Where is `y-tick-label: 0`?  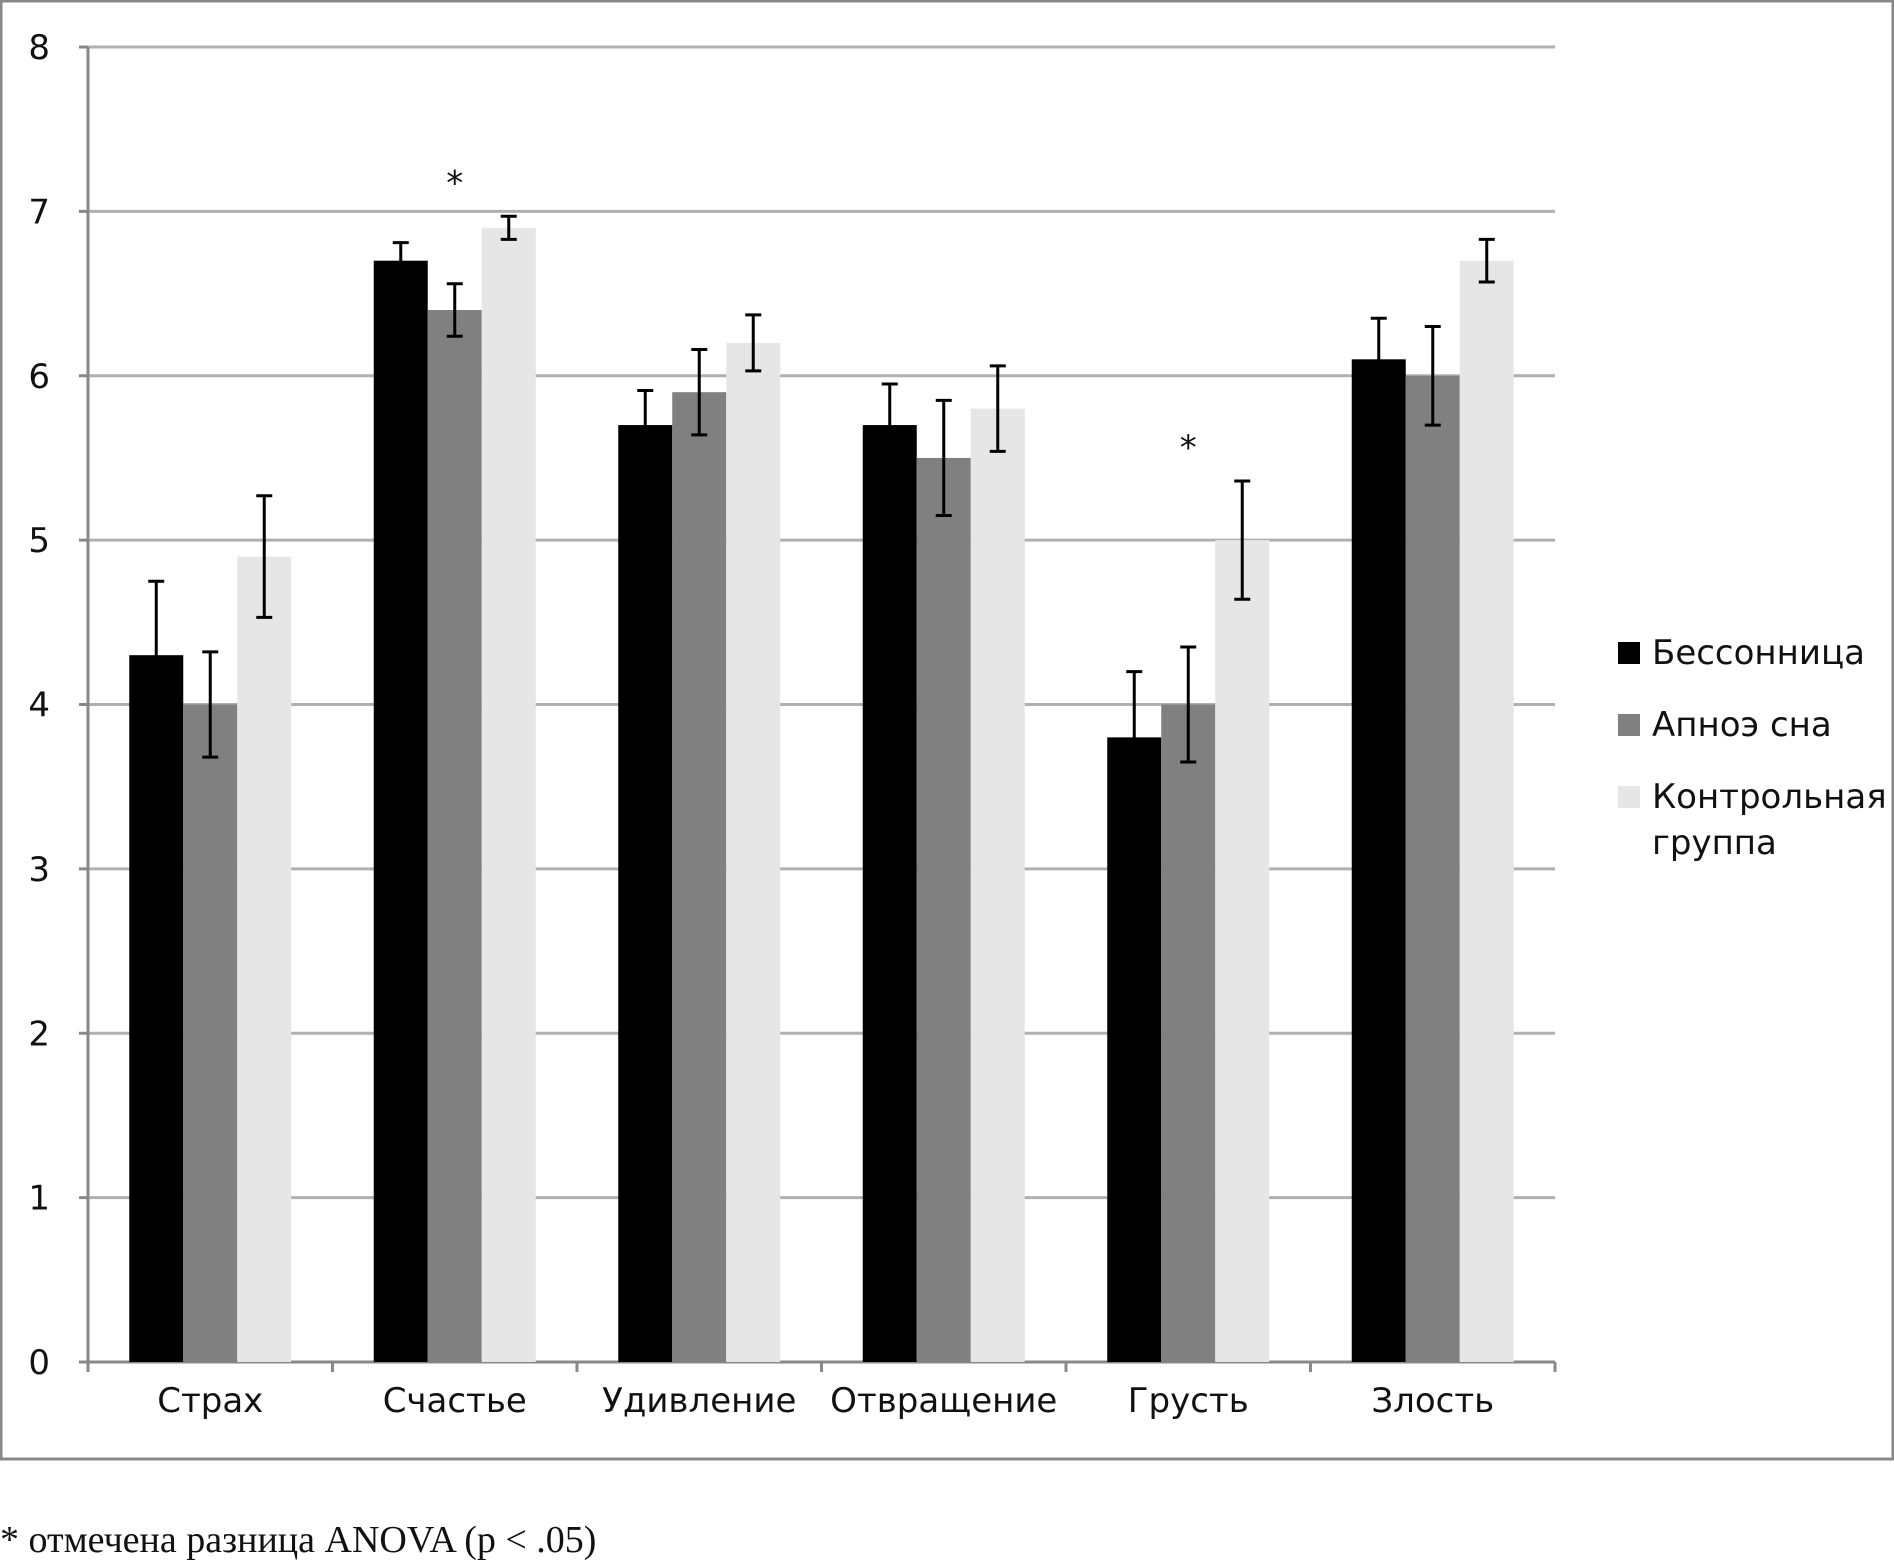
y-tick-label: 0 is located at coordinates (39, 1363).